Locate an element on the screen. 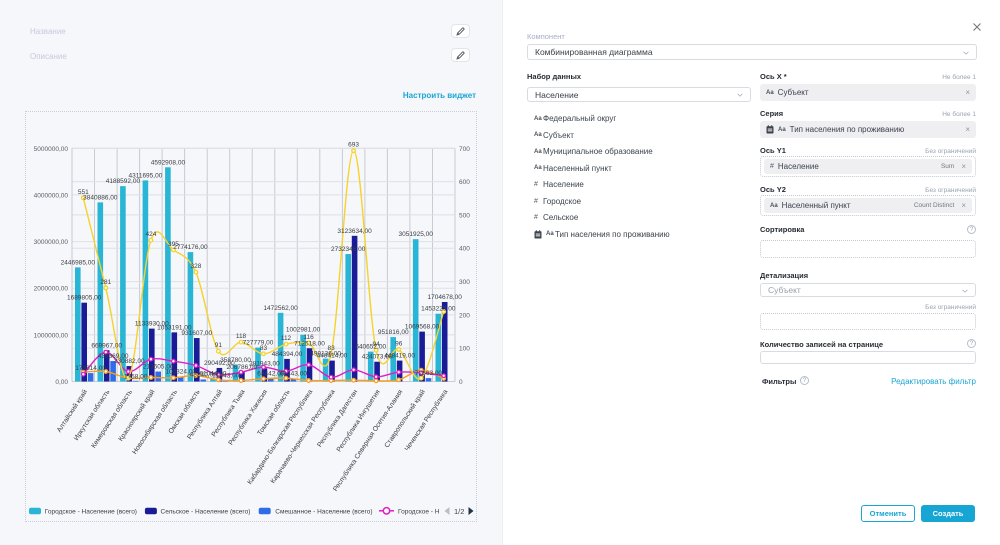 The height and width of the screenshot is (545, 1000). svg-text: 3051925,00 is located at coordinates (416, 234).